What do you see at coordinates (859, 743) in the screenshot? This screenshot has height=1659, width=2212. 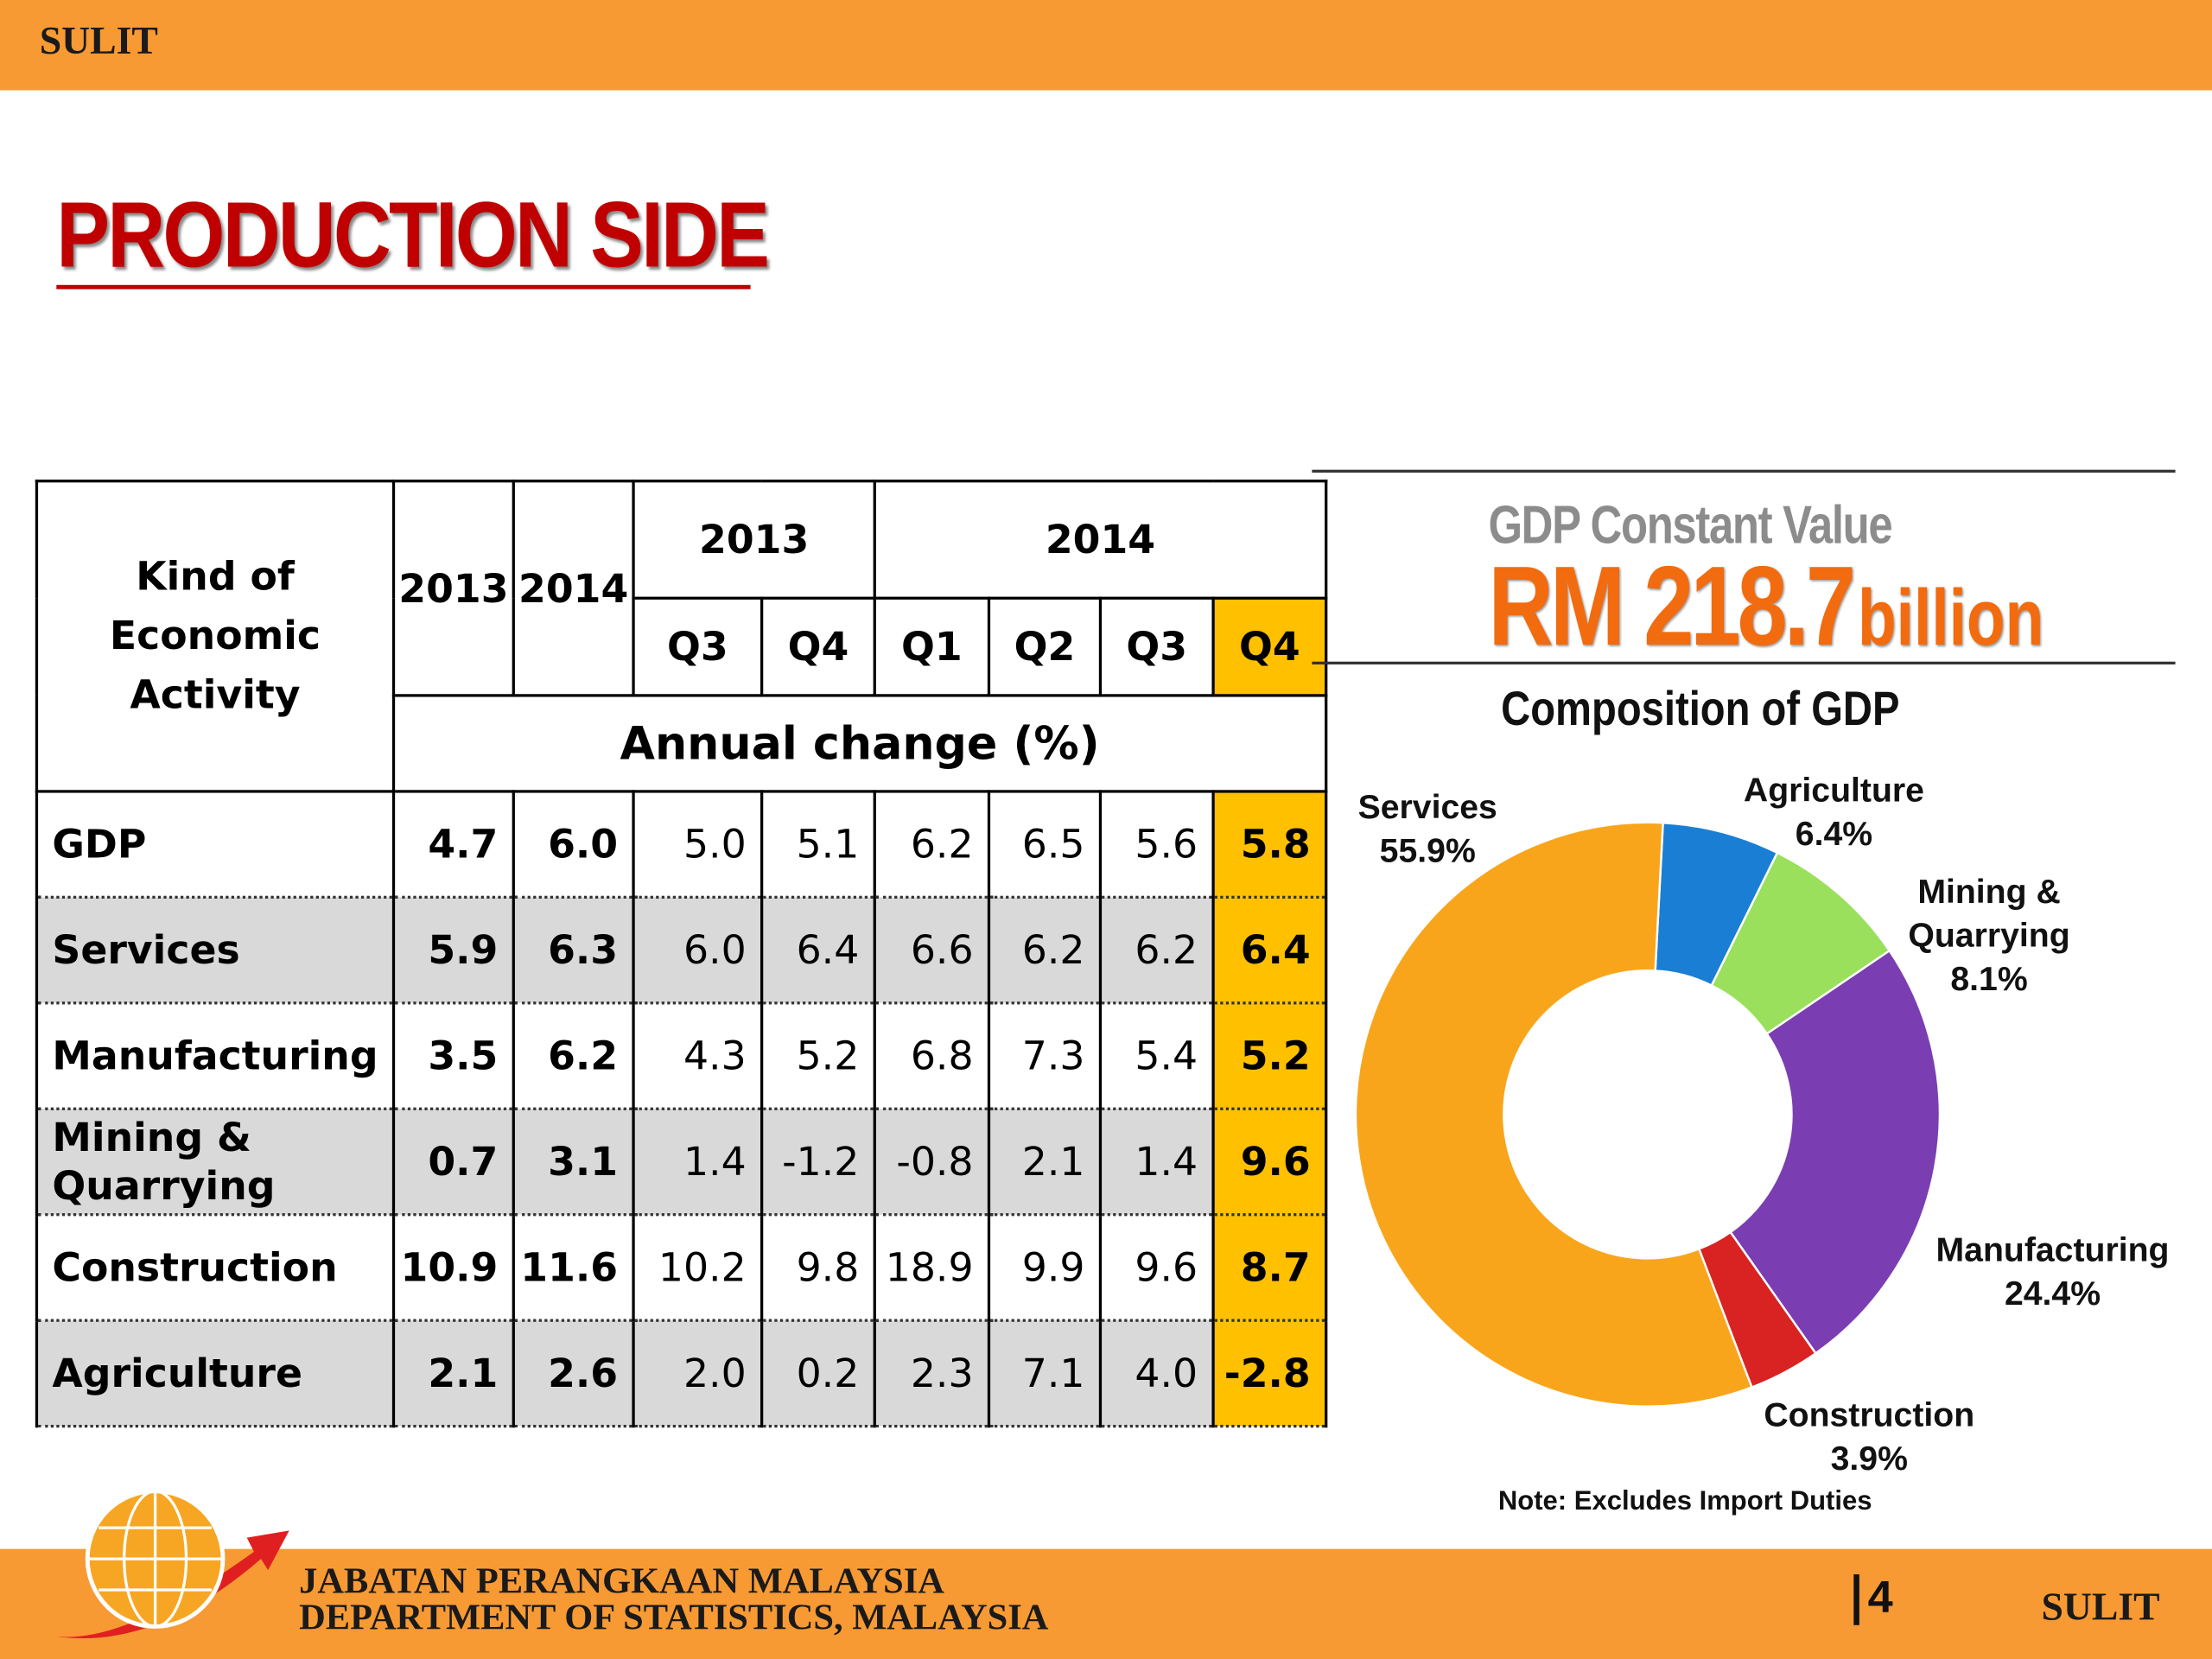 I see `header-cell: Annual change (%)` at bounding box center [859, 743].